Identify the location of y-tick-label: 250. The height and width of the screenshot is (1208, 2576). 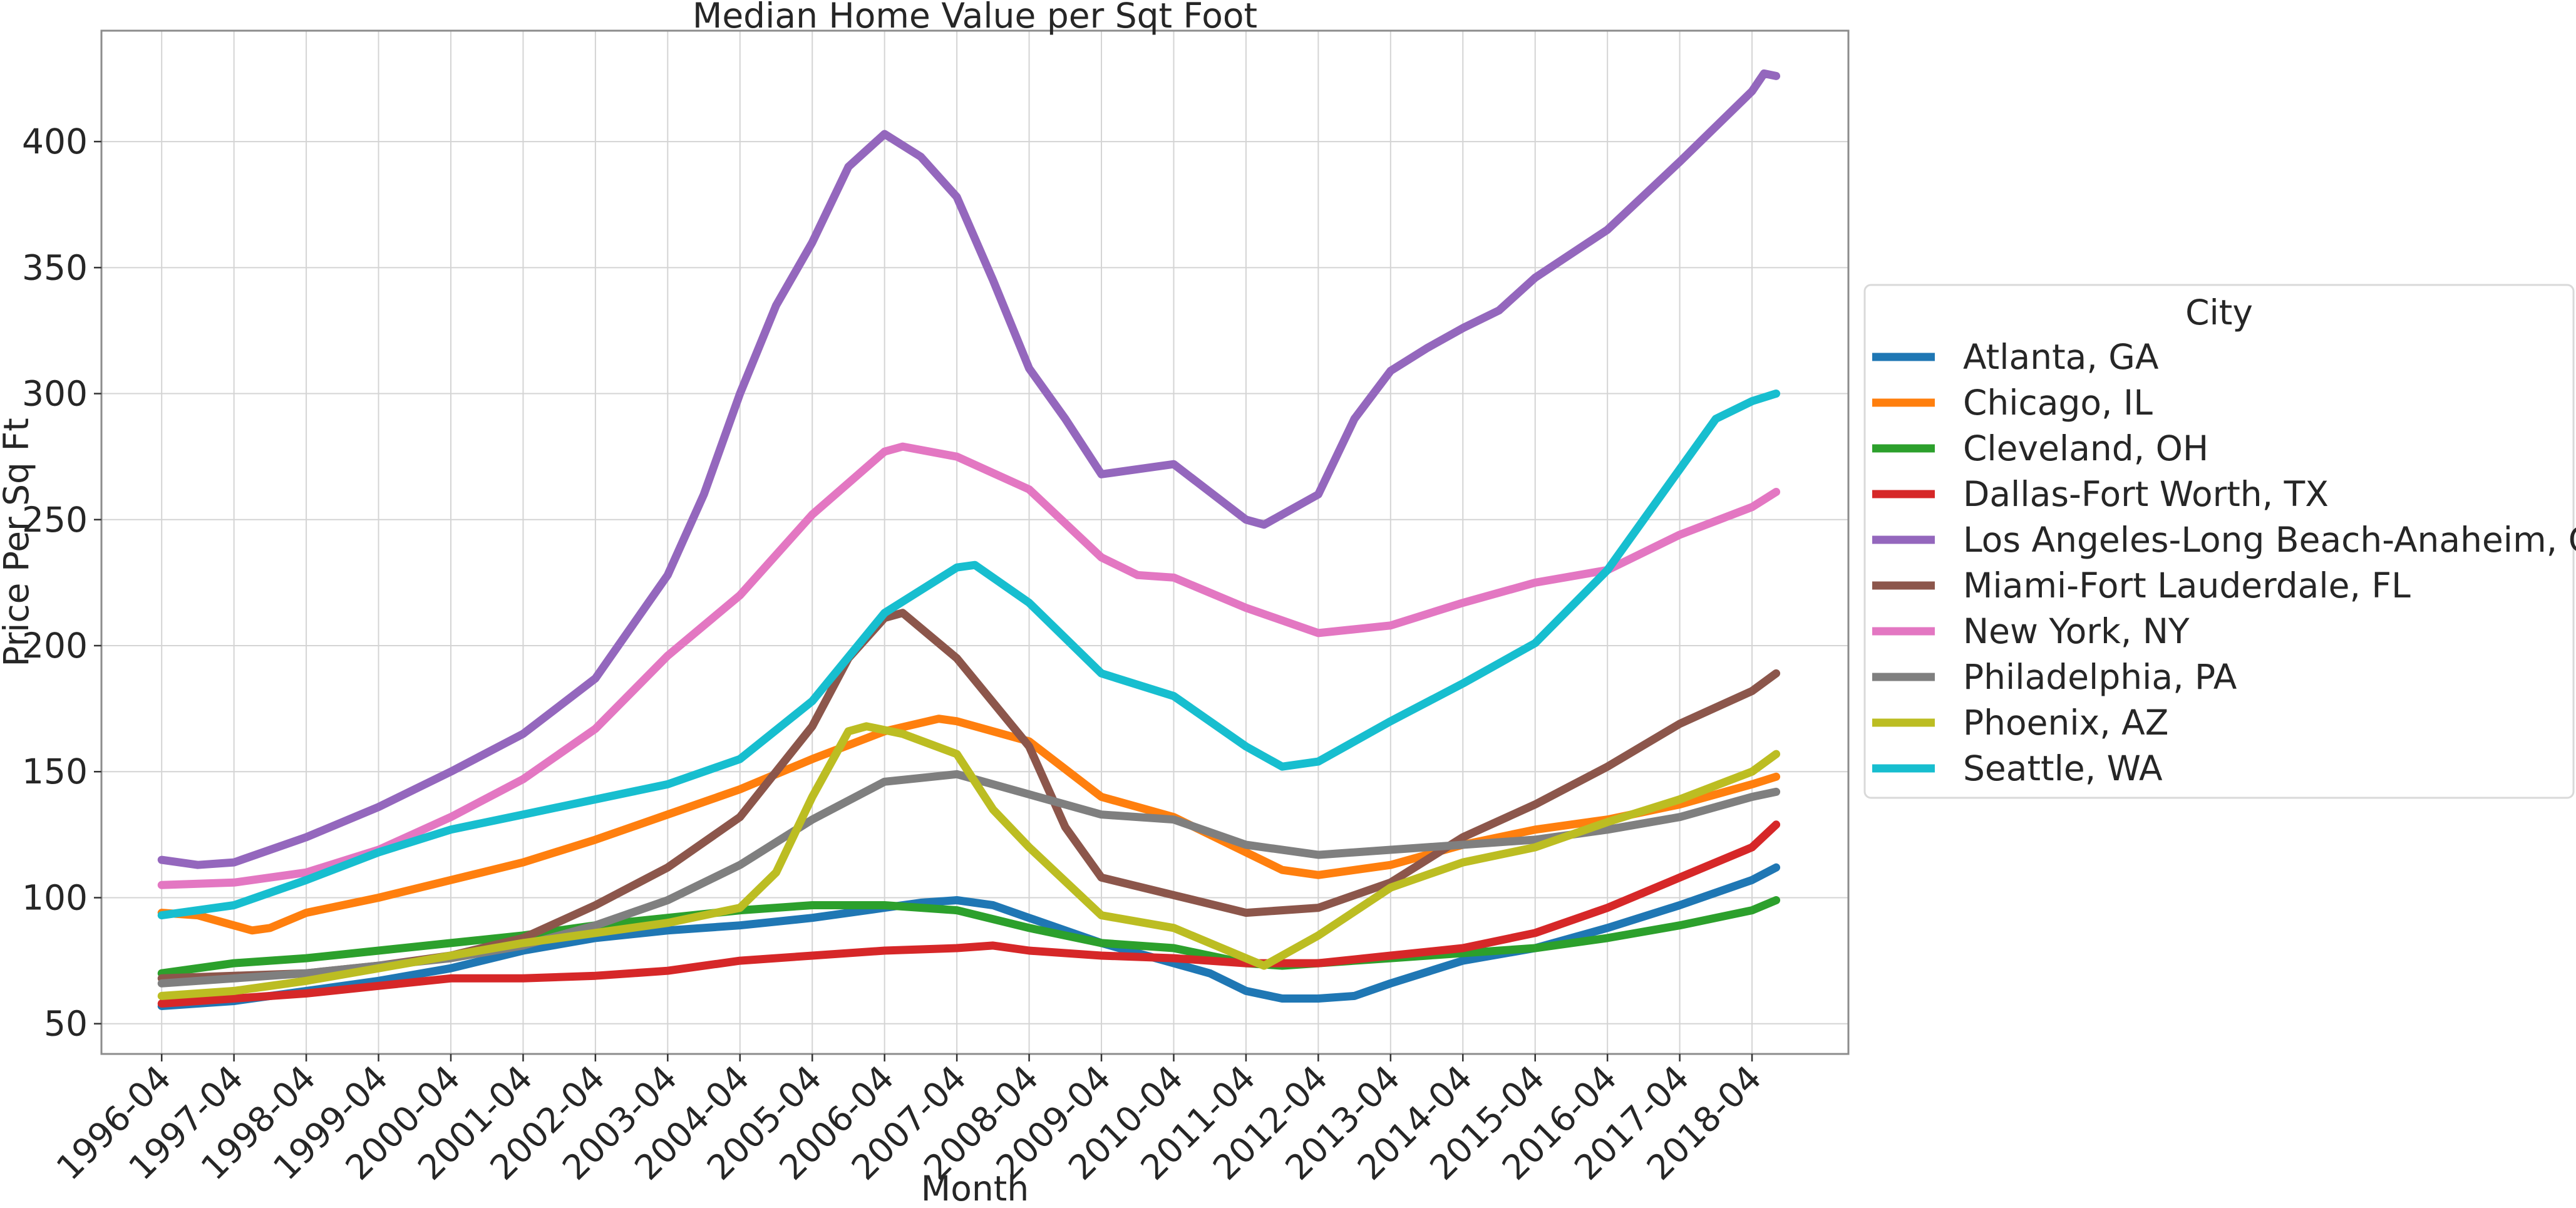
(55, 520).